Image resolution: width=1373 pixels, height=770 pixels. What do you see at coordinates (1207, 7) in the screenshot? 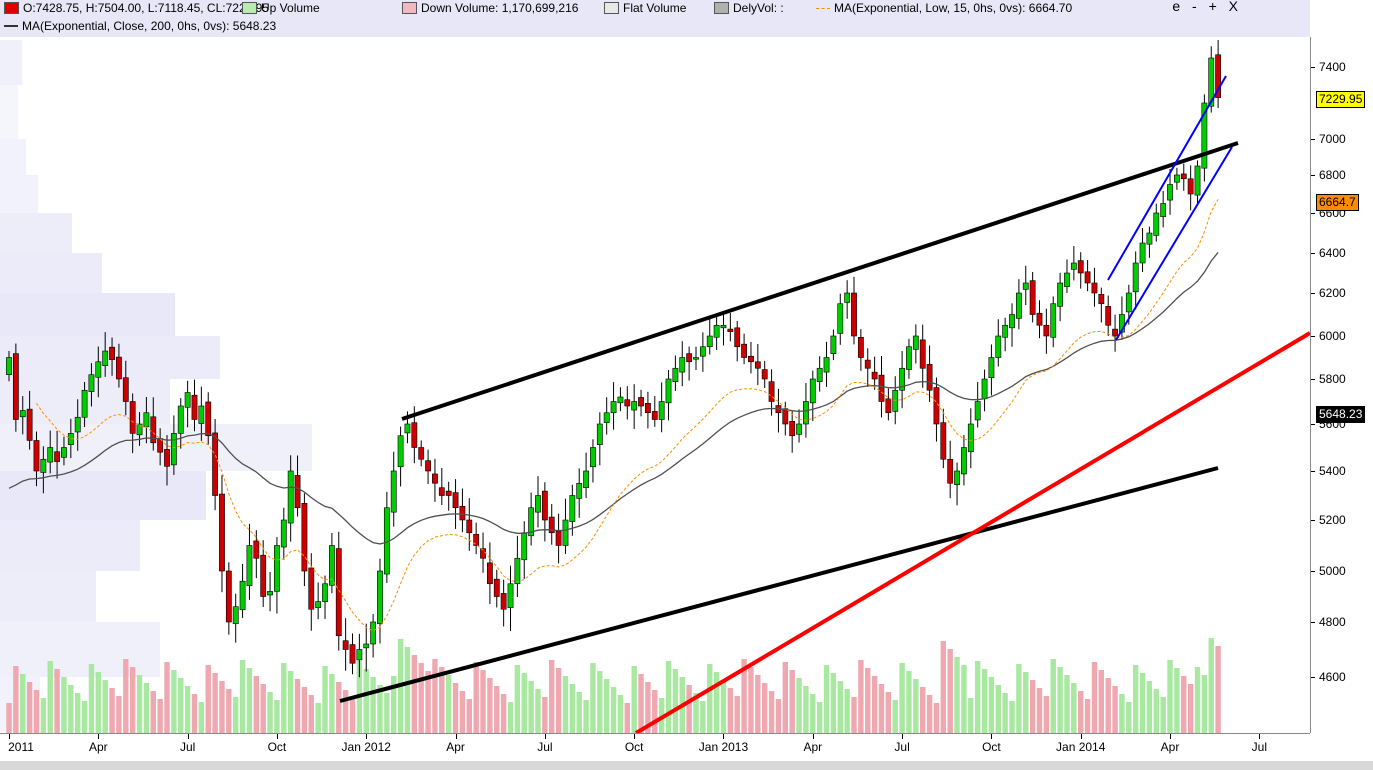
I see `window-controls: e - + X` at bounding box center [1207, 7].